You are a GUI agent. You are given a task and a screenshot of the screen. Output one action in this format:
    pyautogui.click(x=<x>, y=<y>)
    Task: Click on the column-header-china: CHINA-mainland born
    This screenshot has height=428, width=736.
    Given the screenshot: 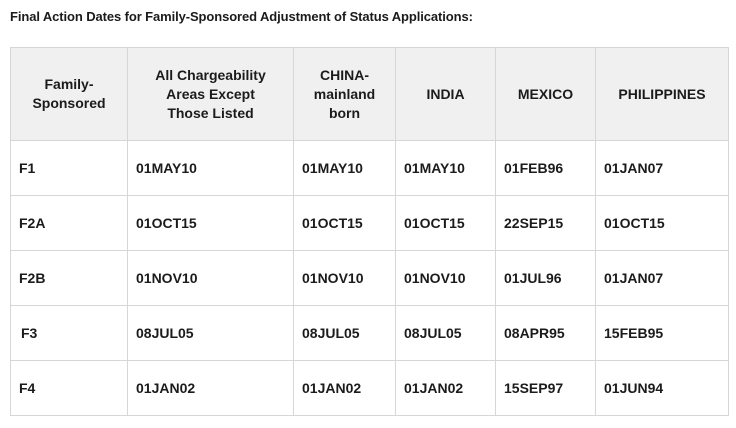 What is the action you would take?
    pyautogui.click(x=344, y=94)
    